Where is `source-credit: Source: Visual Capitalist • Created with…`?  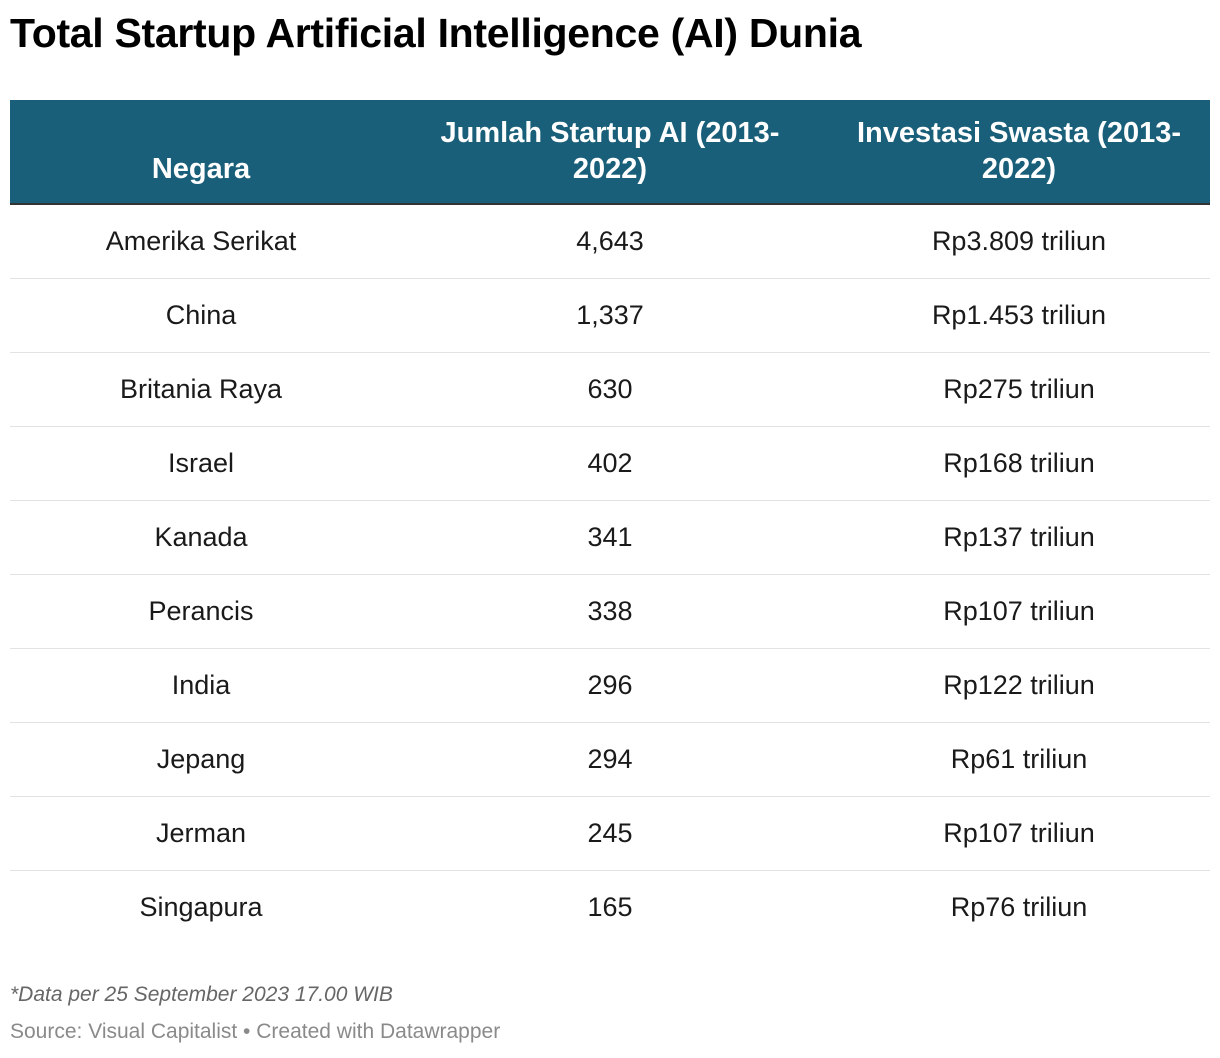
source-credit: Source: Visual Capitalist • Created with… is located at coordinates (255, 1031).